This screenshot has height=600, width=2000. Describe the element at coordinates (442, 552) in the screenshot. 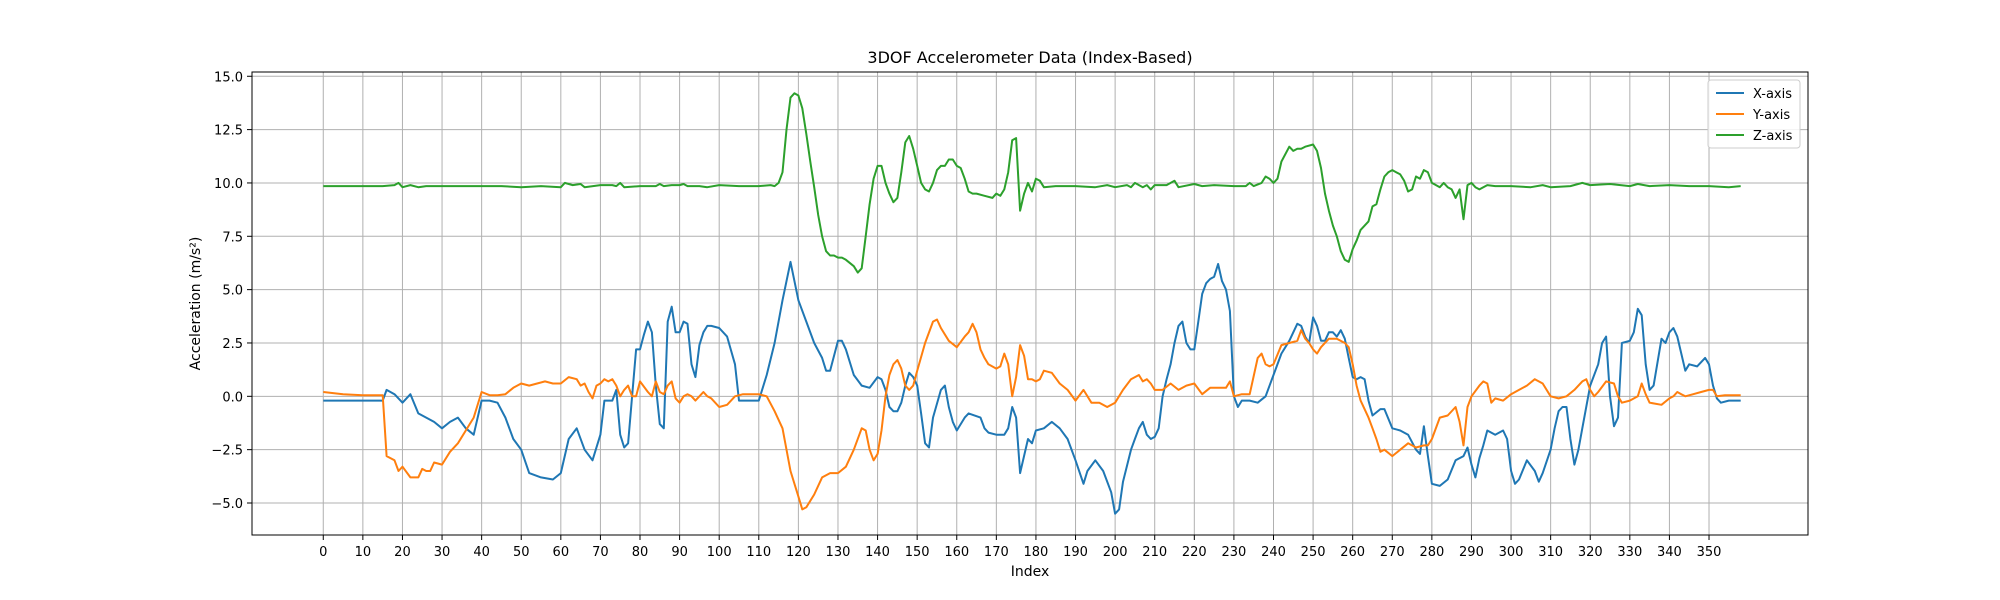

I see `x-tick-label: 30` at that location.